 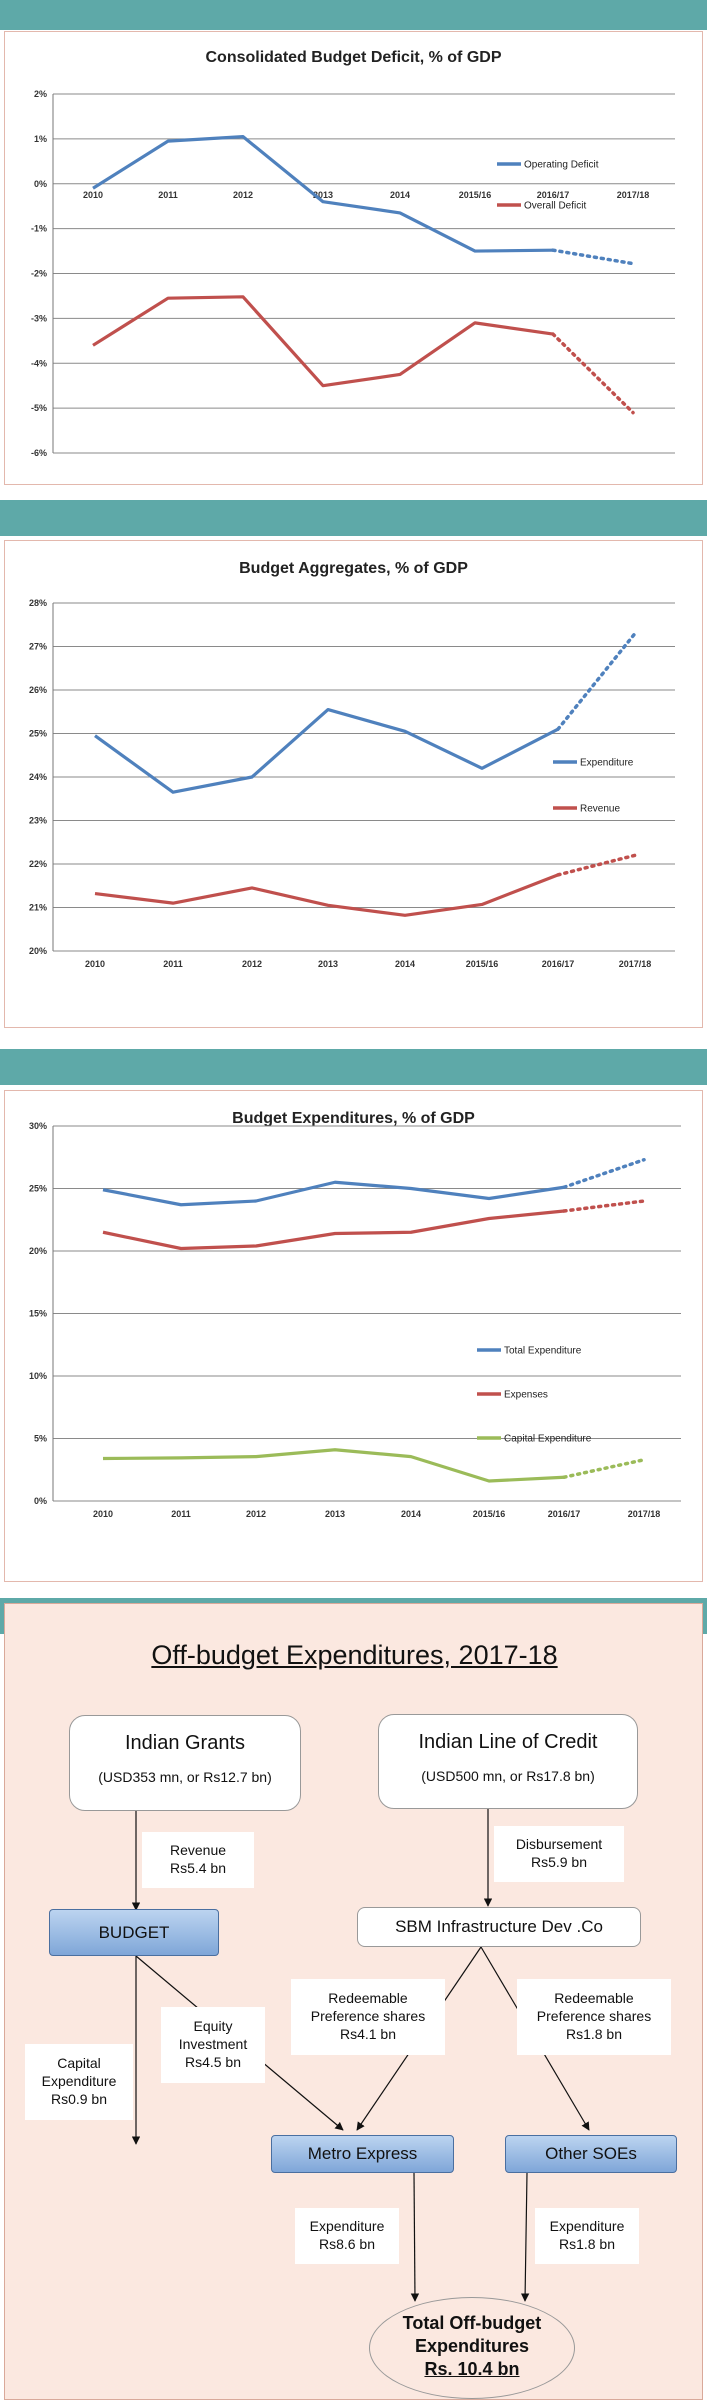 What do you see at coordinates (587, 2236) in the screenshot?
I see `soes-expenditure-label: Expenditure Rs1.8 bn` at bounding box center [587, 2236].